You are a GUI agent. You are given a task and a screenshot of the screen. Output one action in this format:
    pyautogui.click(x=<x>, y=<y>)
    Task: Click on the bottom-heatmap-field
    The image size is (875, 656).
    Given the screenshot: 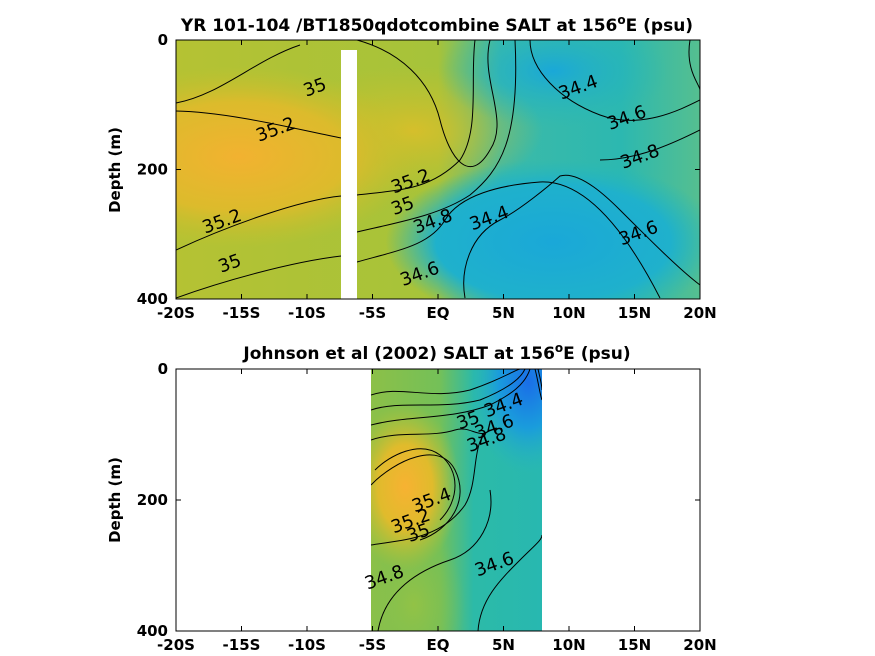 What is the action you would take?
    pyautogui.click(x=456, y=500)
    